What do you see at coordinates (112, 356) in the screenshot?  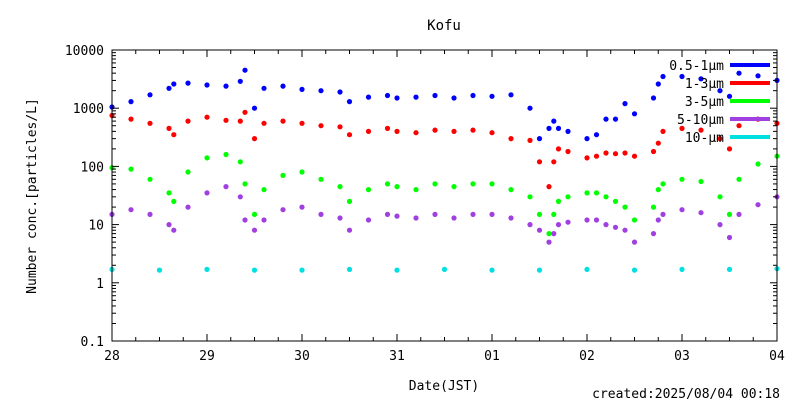 I see `x-tick-label: 28` at bounding box center [112, 356].